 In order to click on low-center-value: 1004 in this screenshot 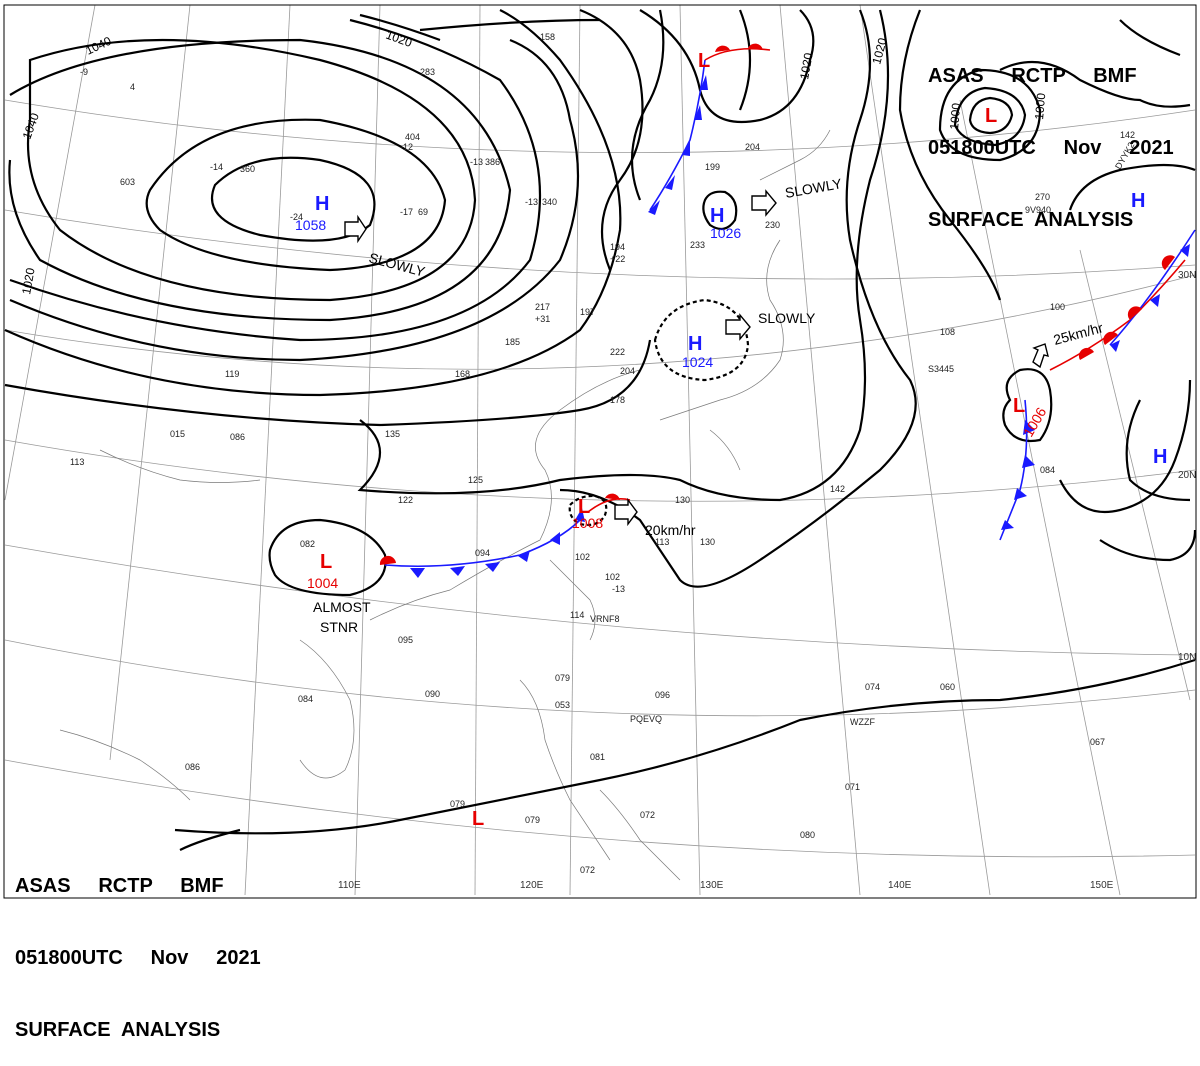, I will do `click(322, 583)`.